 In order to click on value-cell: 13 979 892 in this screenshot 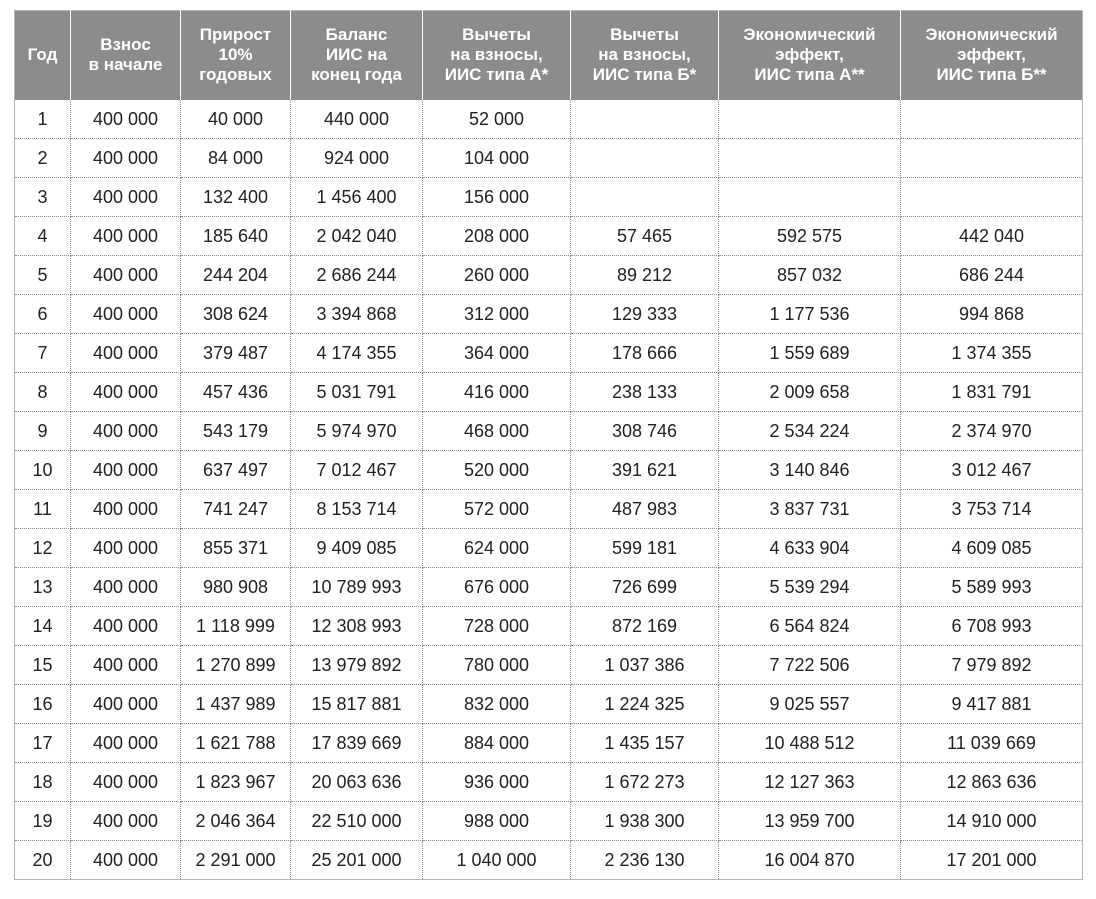, I will do `click(356, 665)`.